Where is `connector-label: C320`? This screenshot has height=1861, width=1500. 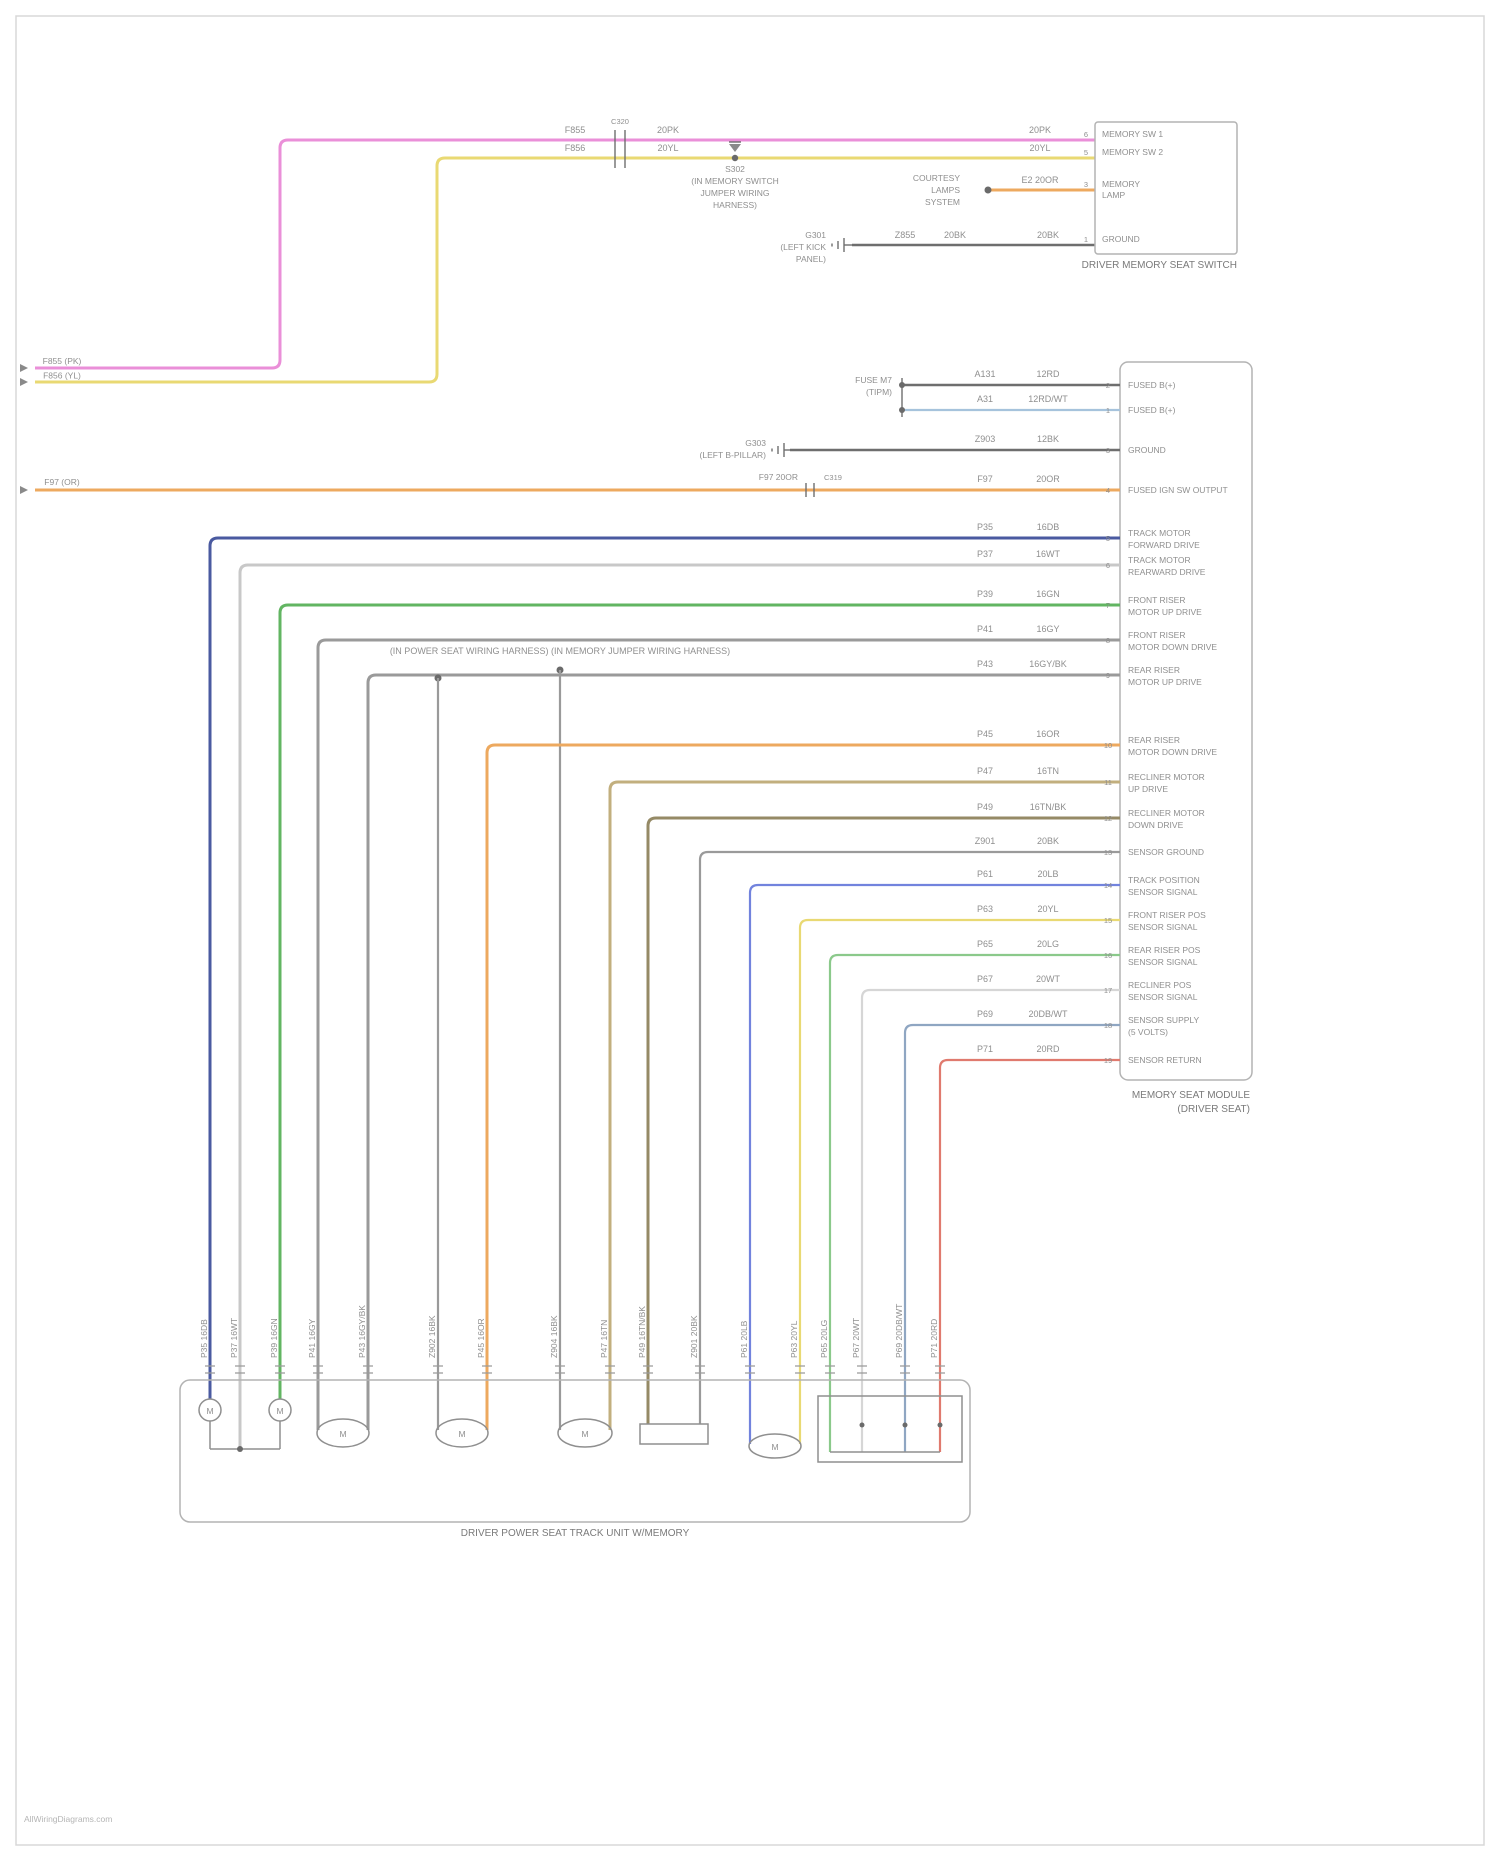
connector-label: C320 is located at coordinates (620, 121).